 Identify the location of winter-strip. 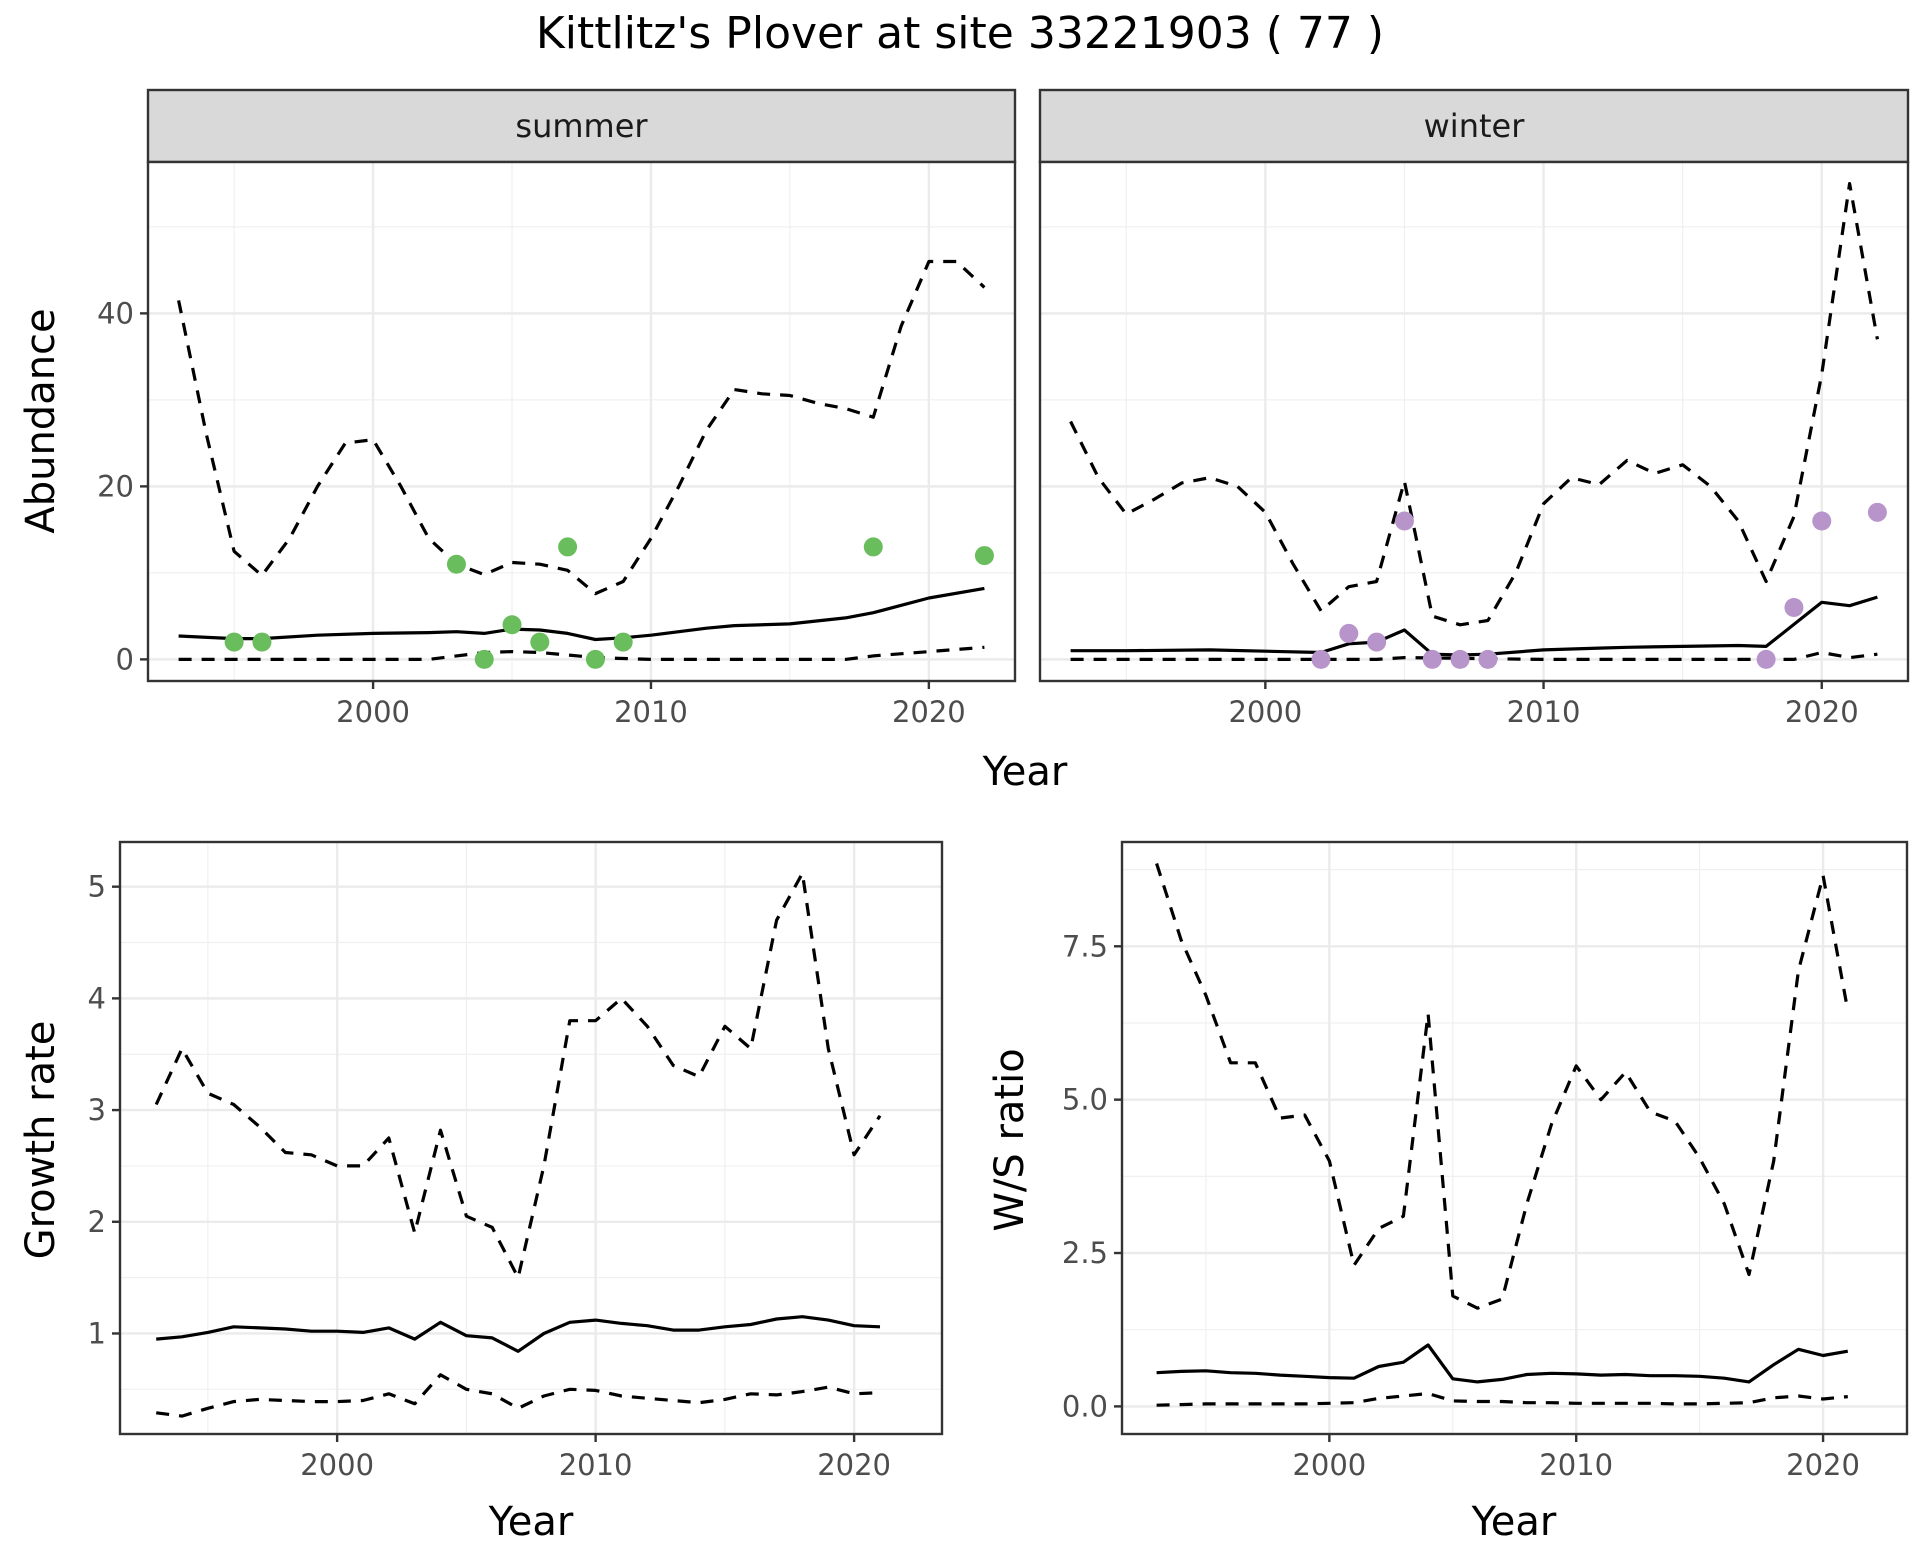
(1474, 126).